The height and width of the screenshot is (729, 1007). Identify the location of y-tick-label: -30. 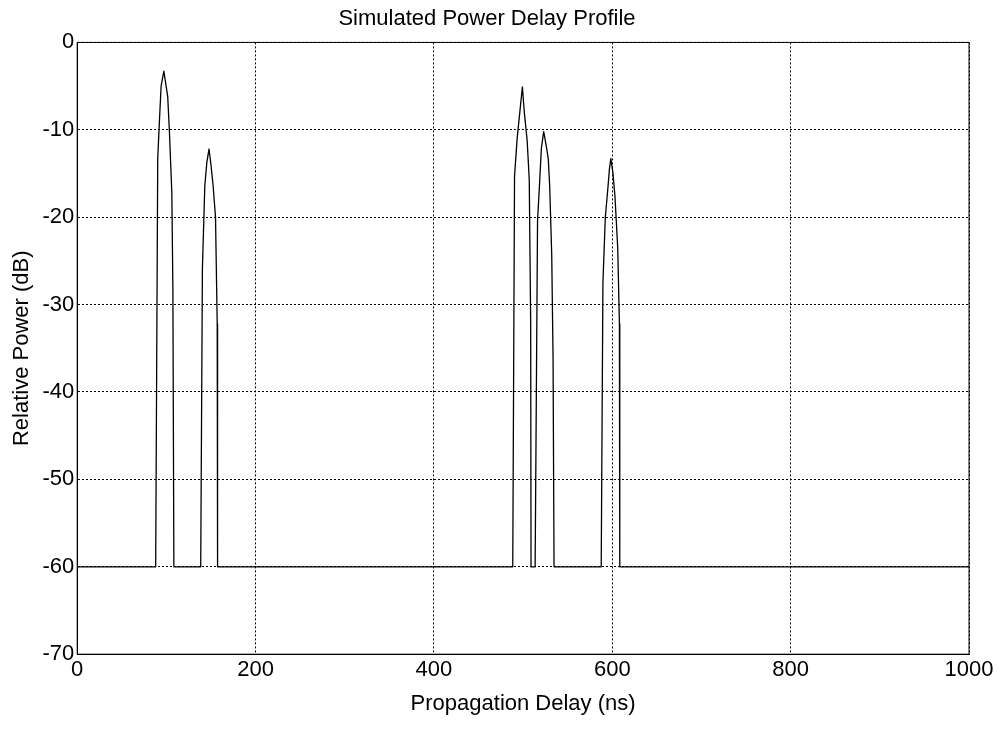
(58, 303).